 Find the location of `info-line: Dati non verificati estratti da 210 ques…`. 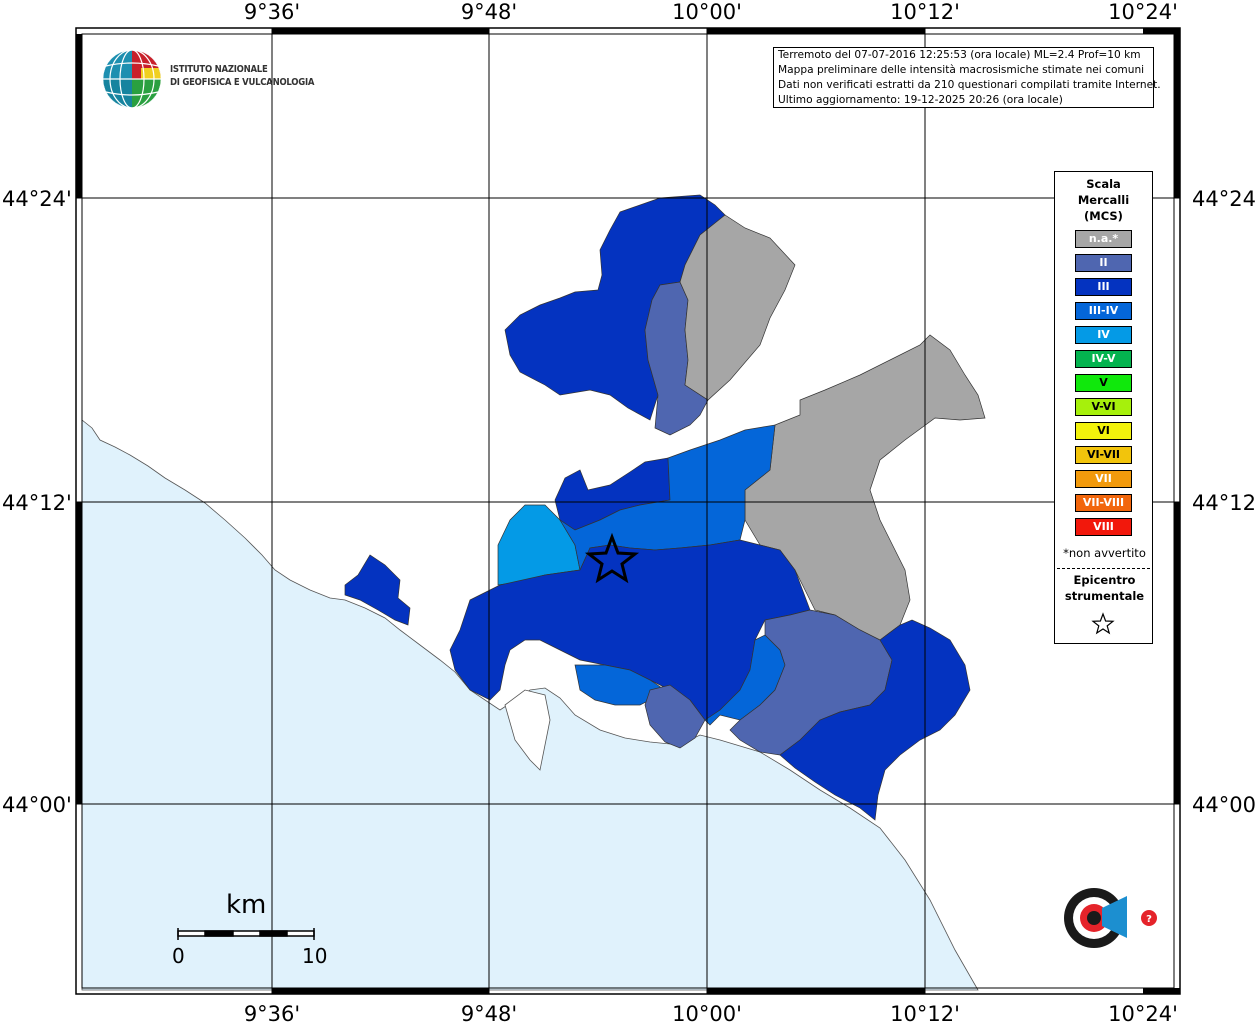

info-line: Dati non verificati estratti da 210 ques… is located at coordinates (969, 85).